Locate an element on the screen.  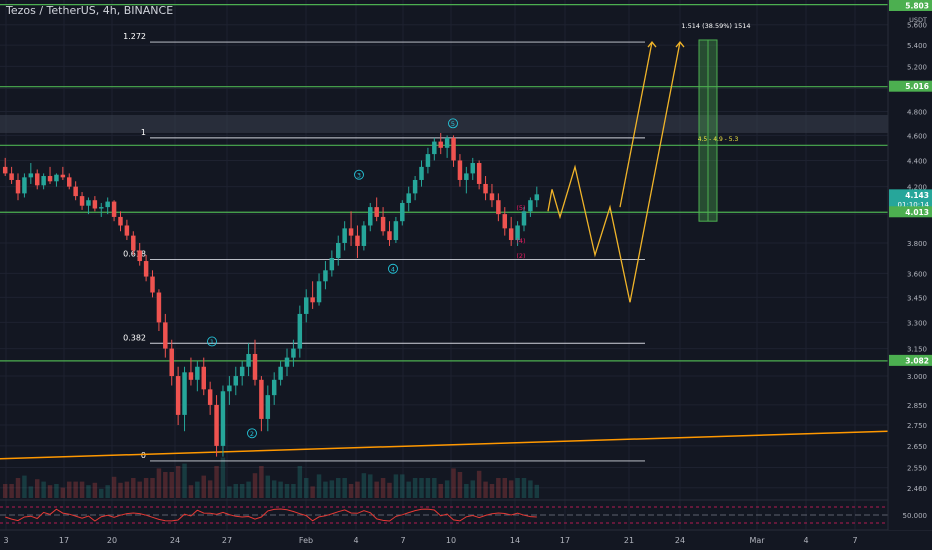
currency-label: USDT is located at coordinates (918, 20).